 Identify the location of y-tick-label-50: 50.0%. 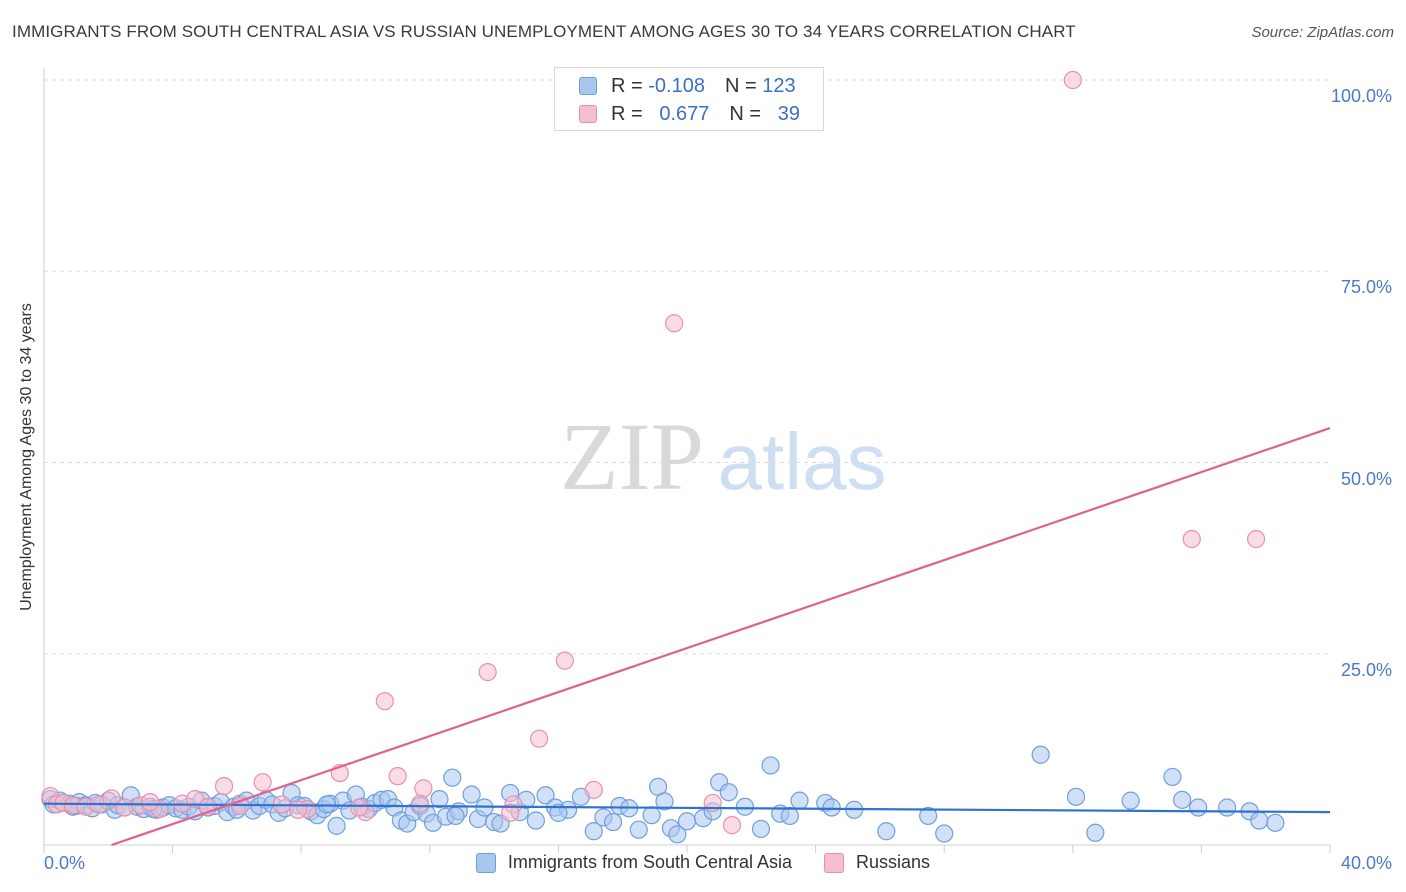
(1366, 478).